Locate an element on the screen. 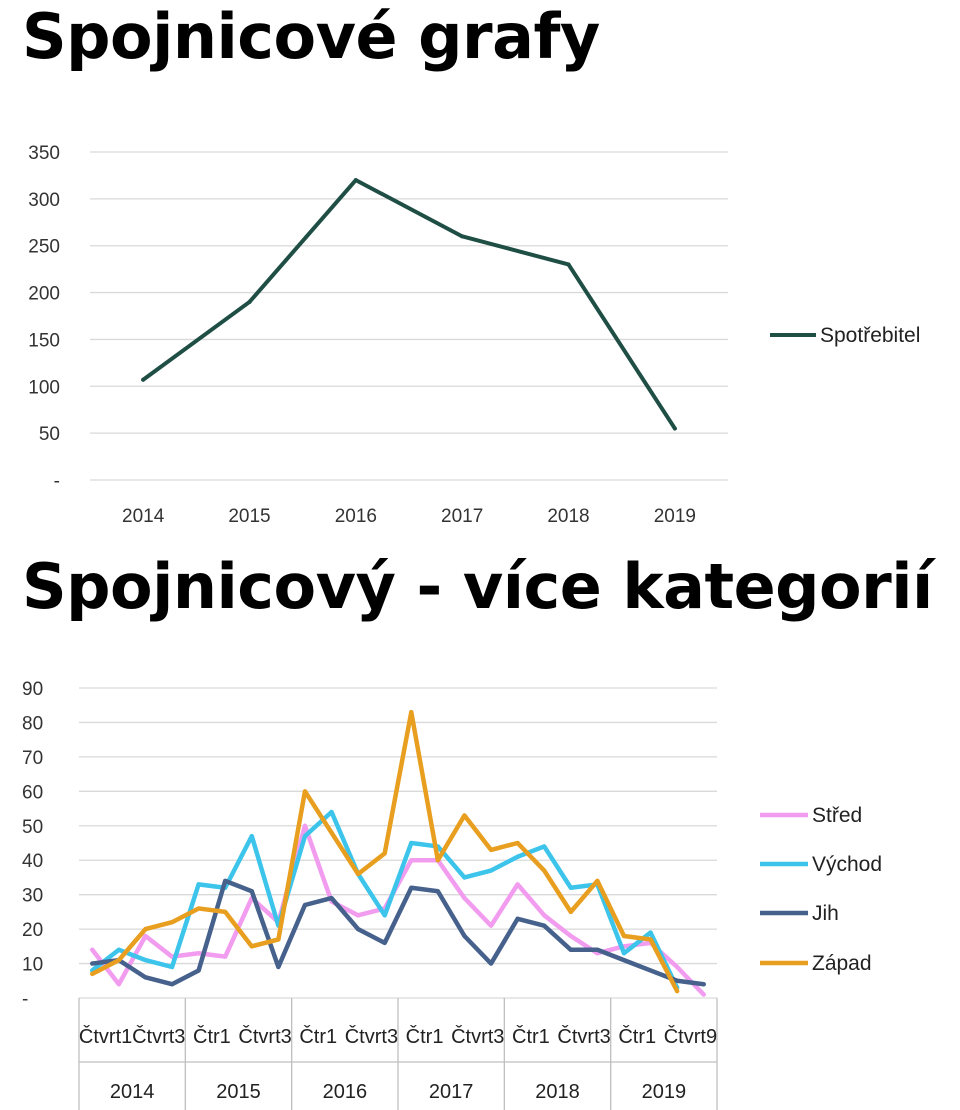 The height and width of the screenshot is (1110, 960). x-year-label: 2019 is located at coordinates (664, 1092).